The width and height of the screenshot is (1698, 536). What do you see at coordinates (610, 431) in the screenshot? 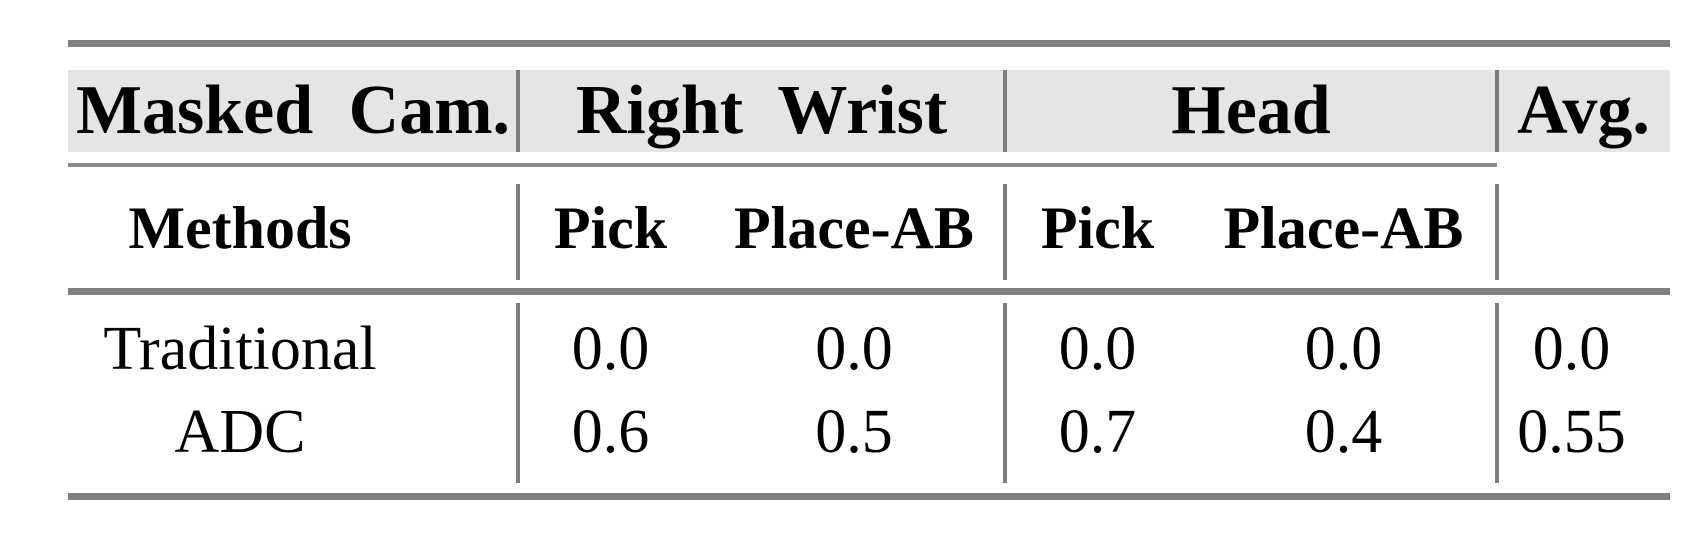
I see `value-rw-pick: 0.6` at bounding box center [610, 431].